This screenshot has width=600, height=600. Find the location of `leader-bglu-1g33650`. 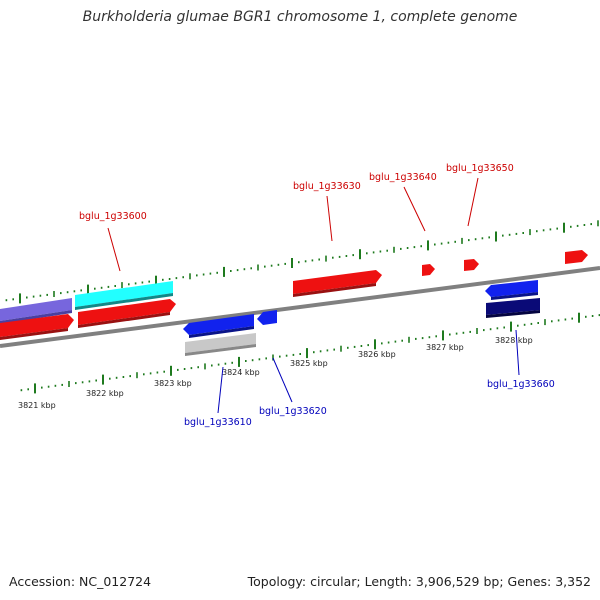

leader-bglu-1g33650 is located at coordinates (473, 202).